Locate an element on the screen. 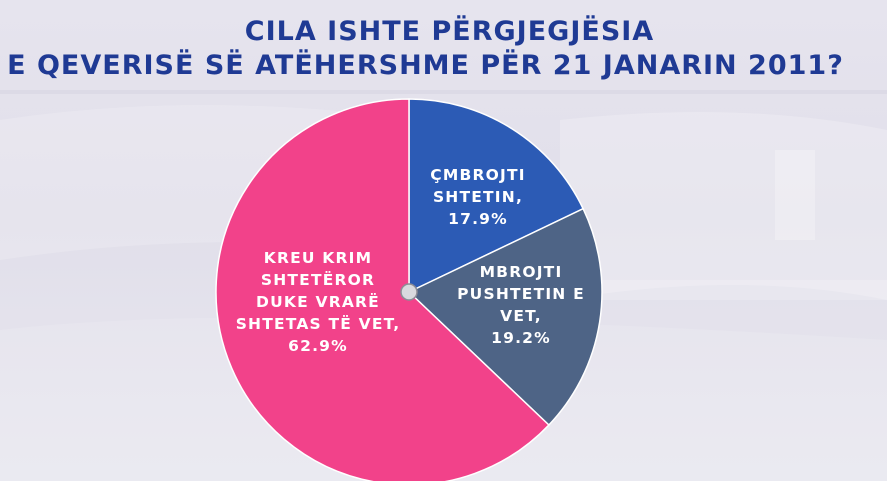 This screenshot has width=887, height=481. pie-center-dot is located at coordinates (409, 292).